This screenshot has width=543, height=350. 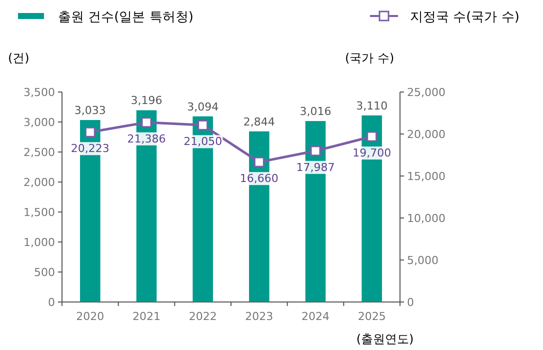 I want to click on data-label: 3,033, so click(x=90, y=111).